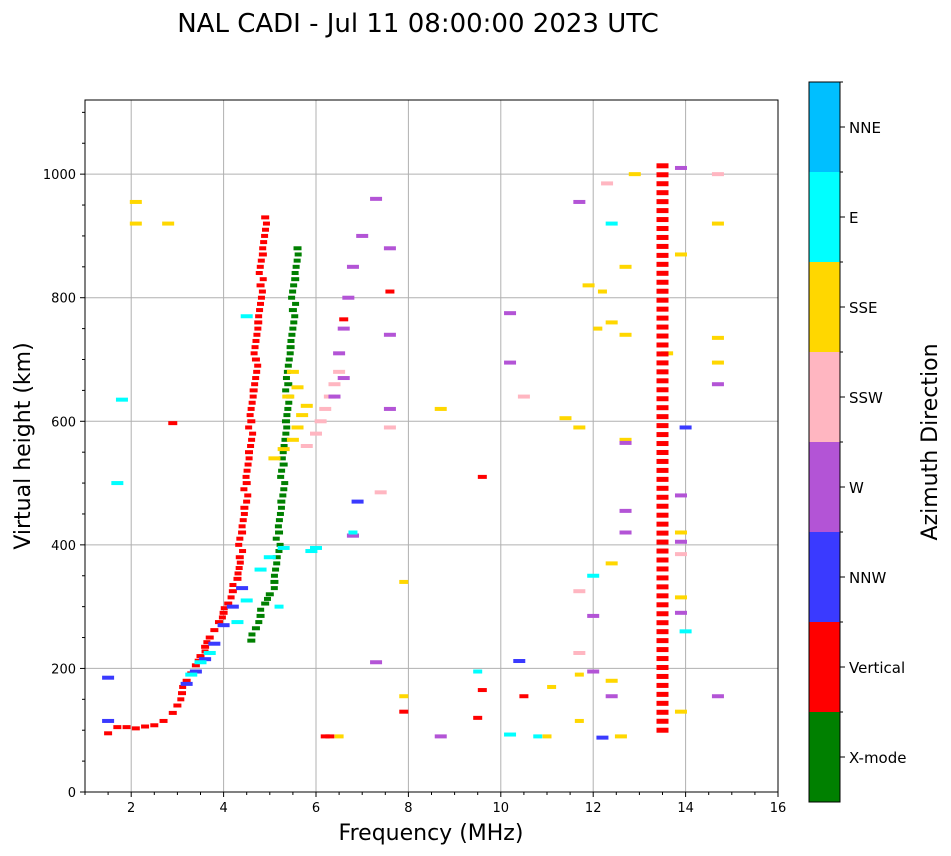 Image resolution: width=951 pixels, height=856 pixels. Describe the element at coordinates (316, 808) in the screenshot. I see `x-tick-label: 6` at that location.